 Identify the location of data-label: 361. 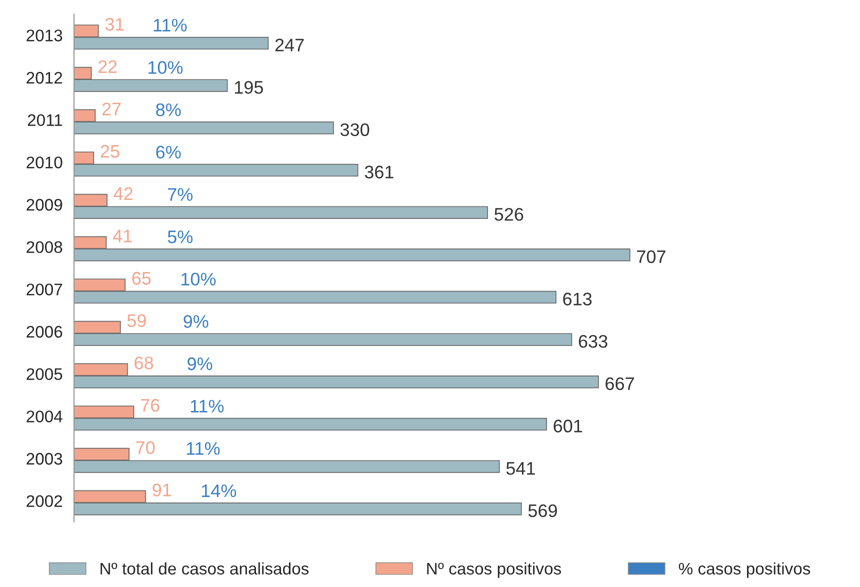
(379, 172).